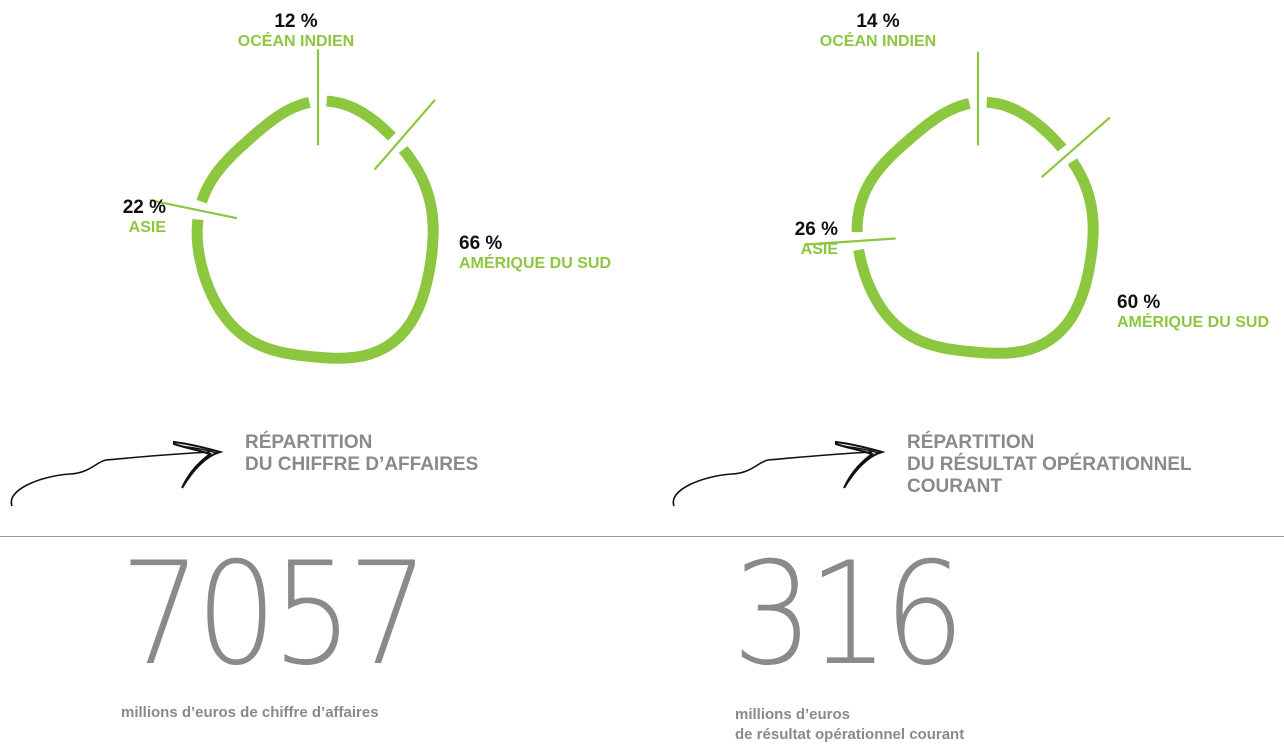 Image resolution: width=1284 pixels, height=749 pixels. I want to click on revenue-donut-chart, so click(294, 206).